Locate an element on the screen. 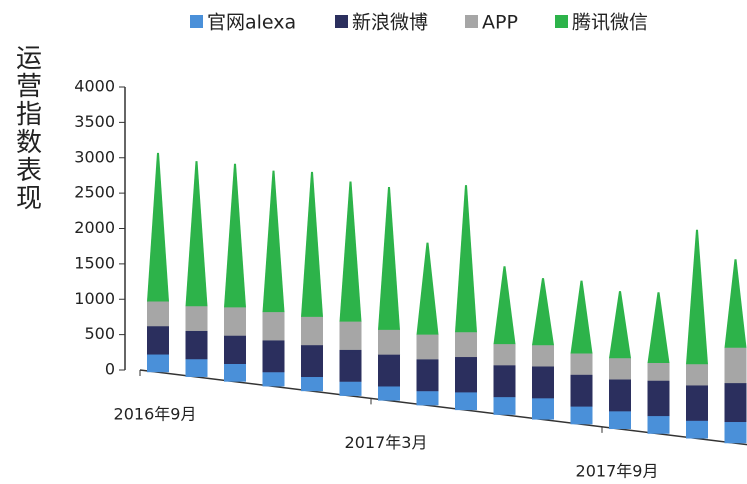 This screenshot has height=484, width=747. legend-label: 新浪微博 is located at coordinates (390, 23).